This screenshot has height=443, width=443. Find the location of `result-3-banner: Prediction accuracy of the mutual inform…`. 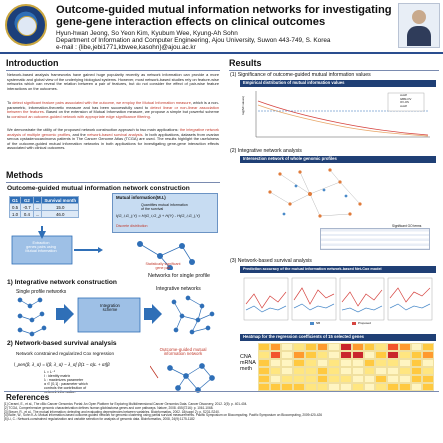

result-3-banner: Prediction accuracy of the mutual inform… is located at coordinates (338, 269).